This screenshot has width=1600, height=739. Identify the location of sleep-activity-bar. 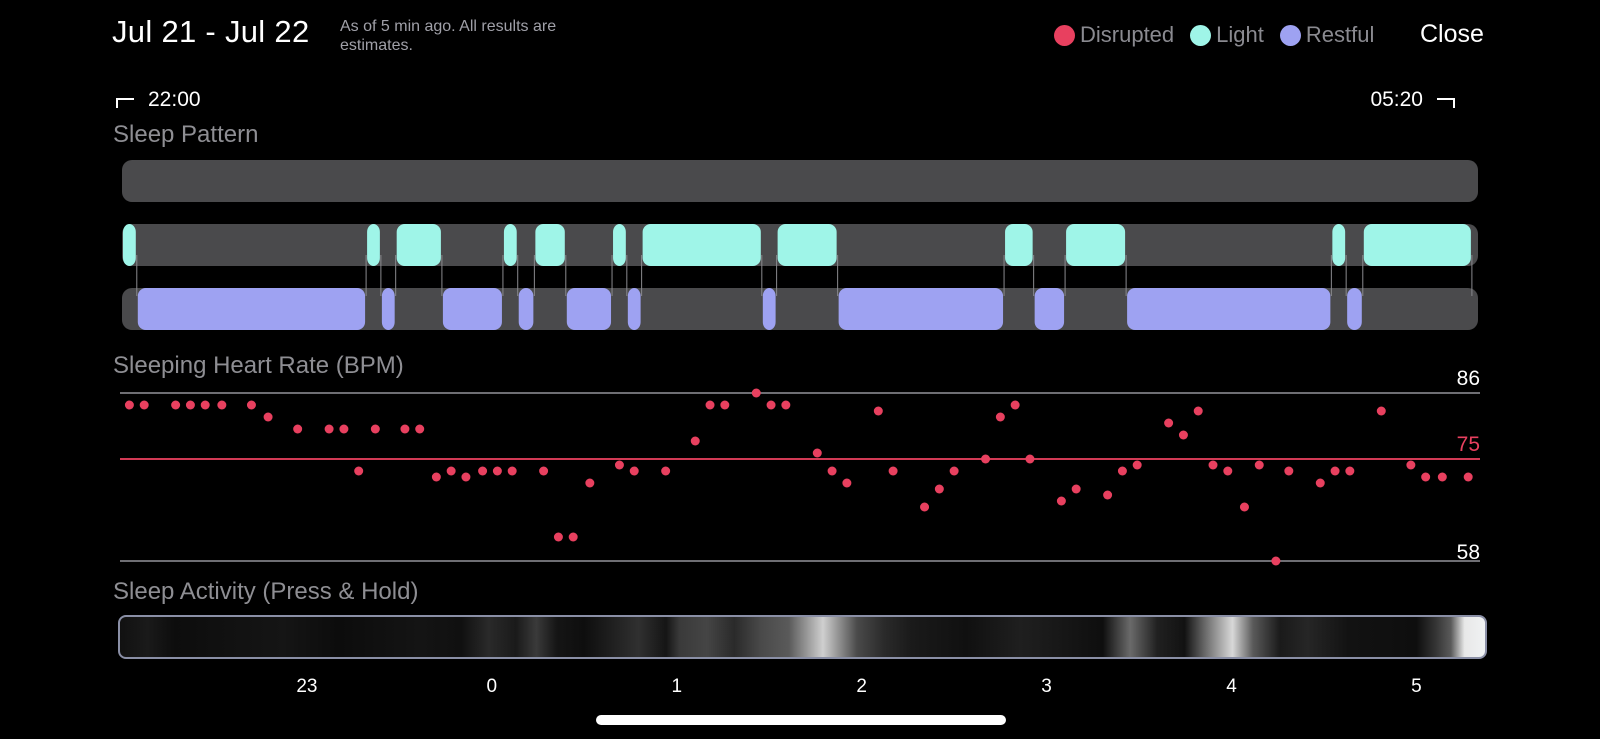
(802, 637).